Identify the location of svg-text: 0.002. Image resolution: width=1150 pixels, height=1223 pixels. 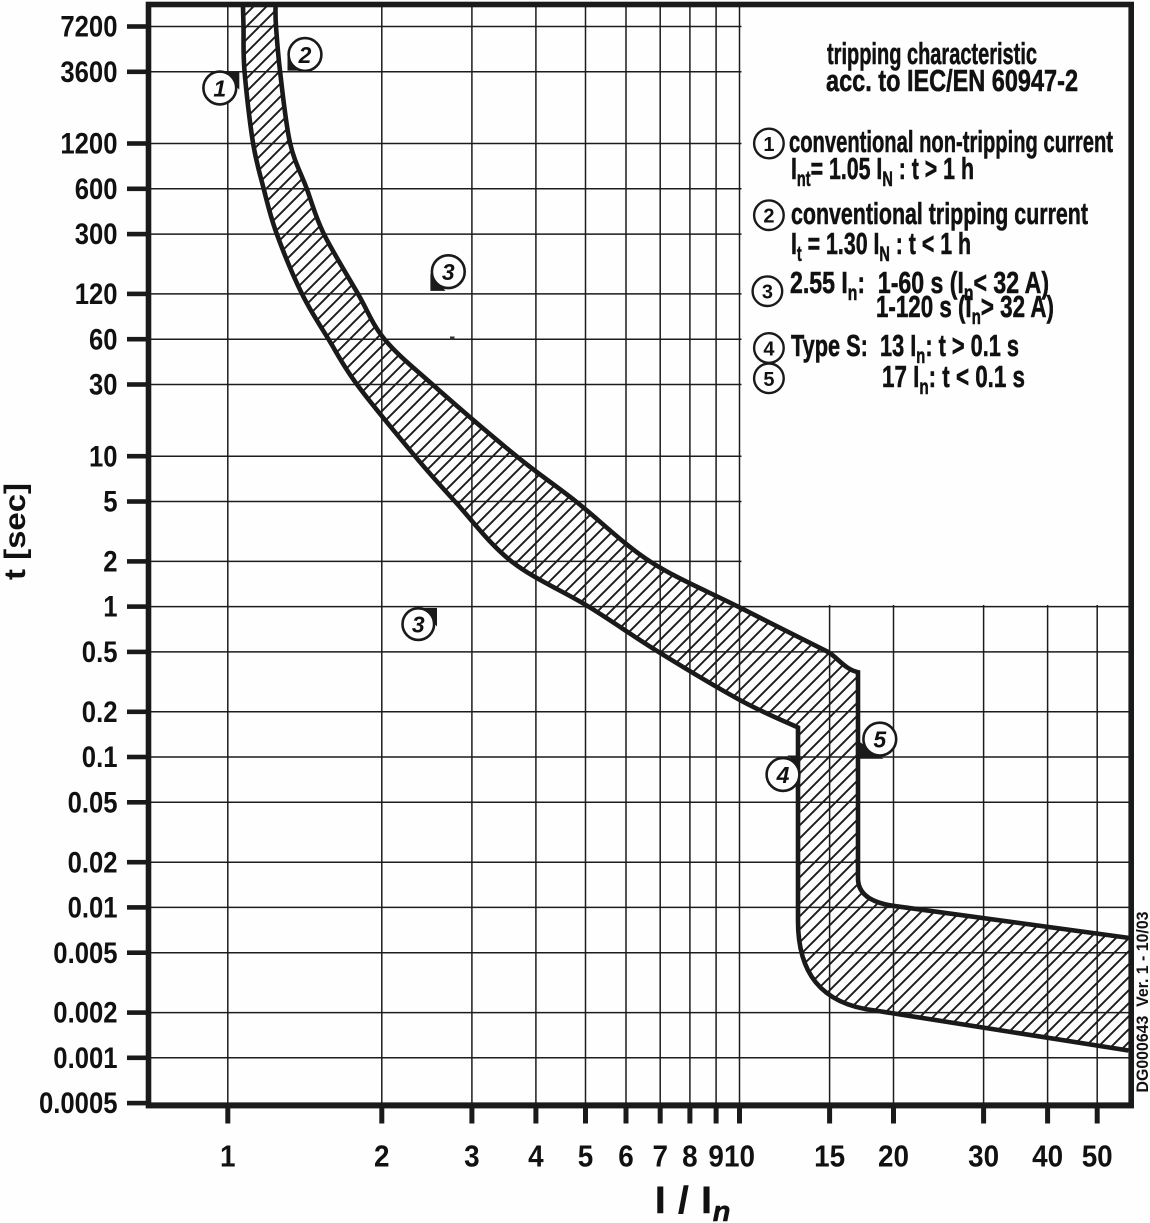
(85, 1013).